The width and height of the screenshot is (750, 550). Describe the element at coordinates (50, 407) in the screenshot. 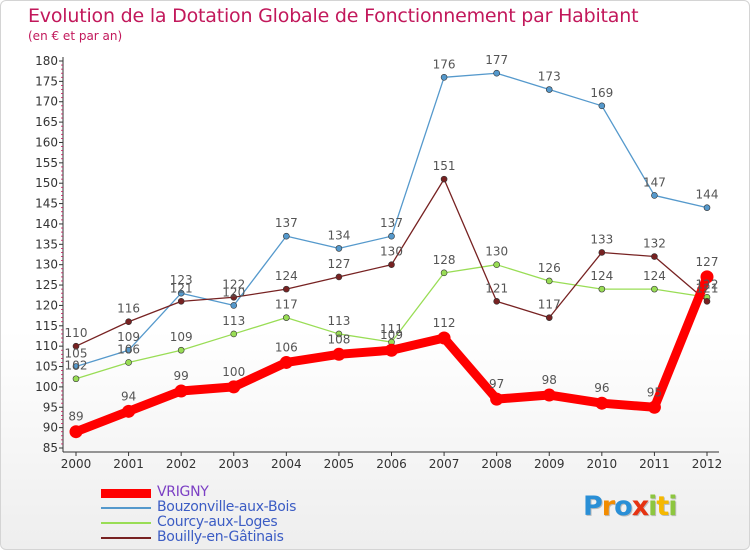

I see `y-tick-label: 95` at that location.